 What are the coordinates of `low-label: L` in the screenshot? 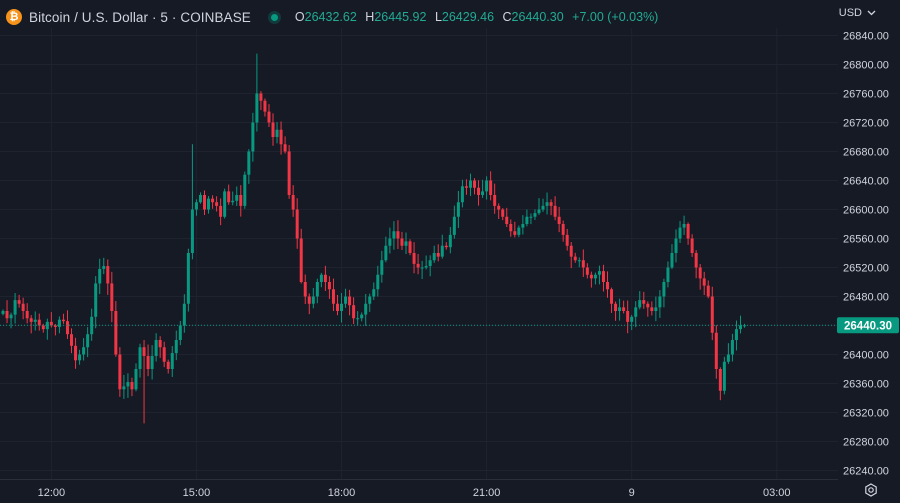 It's located at (438, 17).